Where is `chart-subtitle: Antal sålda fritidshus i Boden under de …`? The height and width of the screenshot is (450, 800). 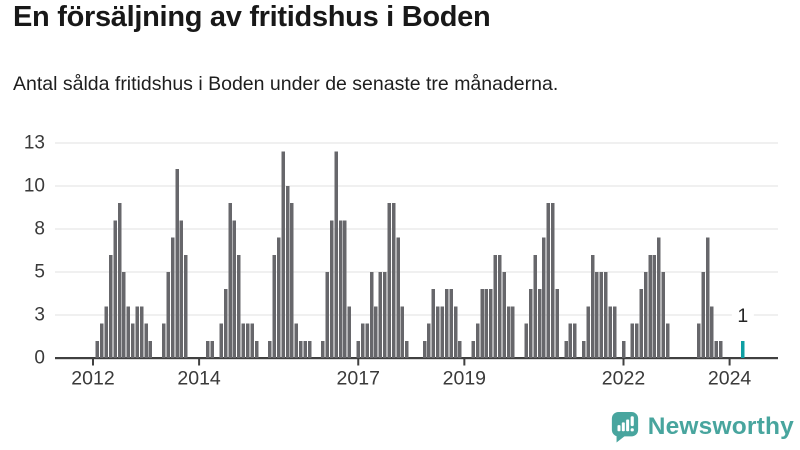
chart-subtitle: Antal sålda fritidshus i Boden under de … is located at coordinates (286, 84).